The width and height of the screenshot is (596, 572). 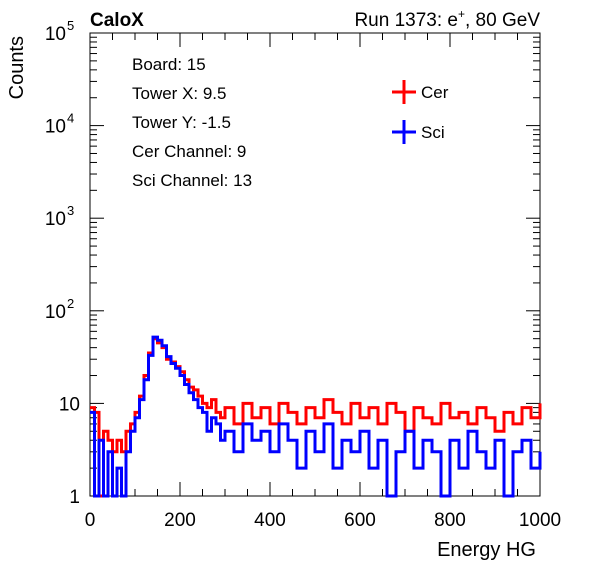 What do you see at coordinates (404, 132) in the screenshot?
I see `legend-sci-marker` at bounding box center [404, 132].